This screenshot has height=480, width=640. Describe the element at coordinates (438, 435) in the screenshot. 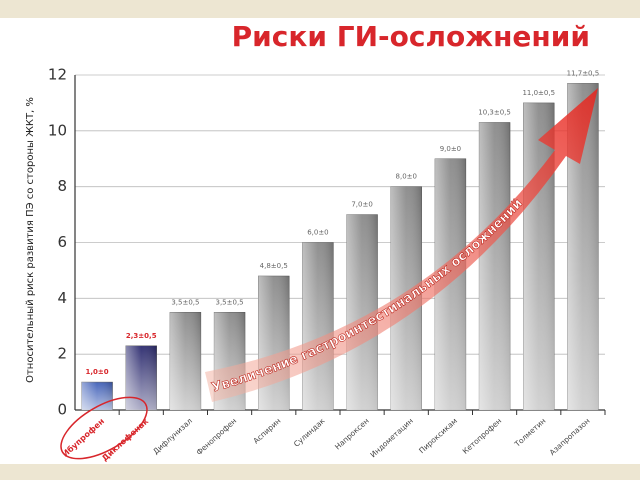

I see `x-tick-label: Пироксикам` at that location.